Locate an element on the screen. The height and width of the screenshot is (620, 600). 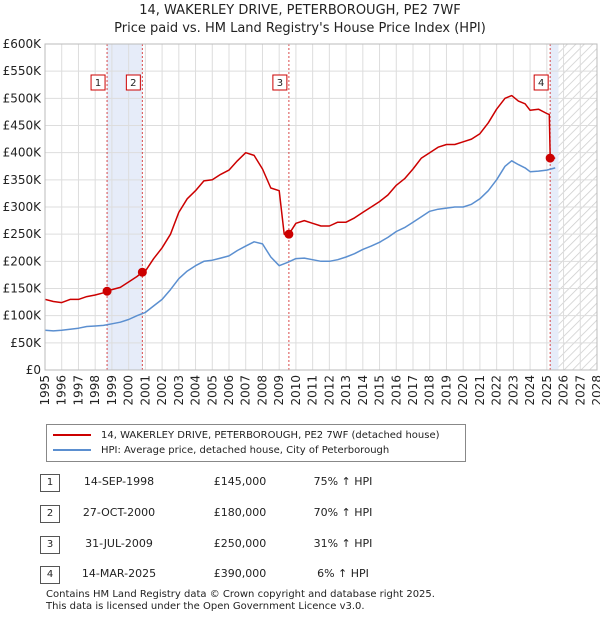
sale-price: £250,000 is located at coordinates (240, 543).